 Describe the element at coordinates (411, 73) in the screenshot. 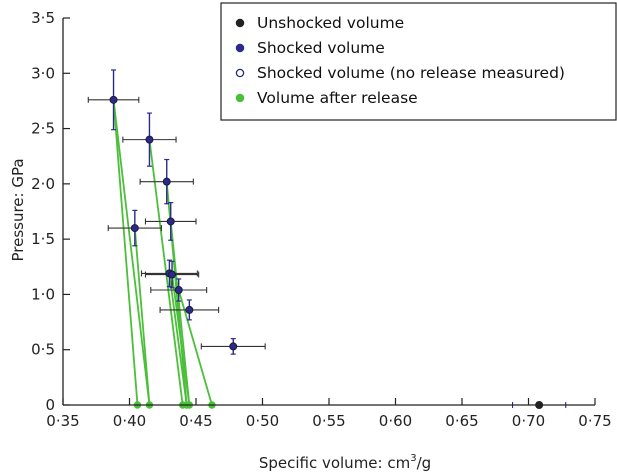

I see `legend-label: Shocked volume (no release measured)` at that location.